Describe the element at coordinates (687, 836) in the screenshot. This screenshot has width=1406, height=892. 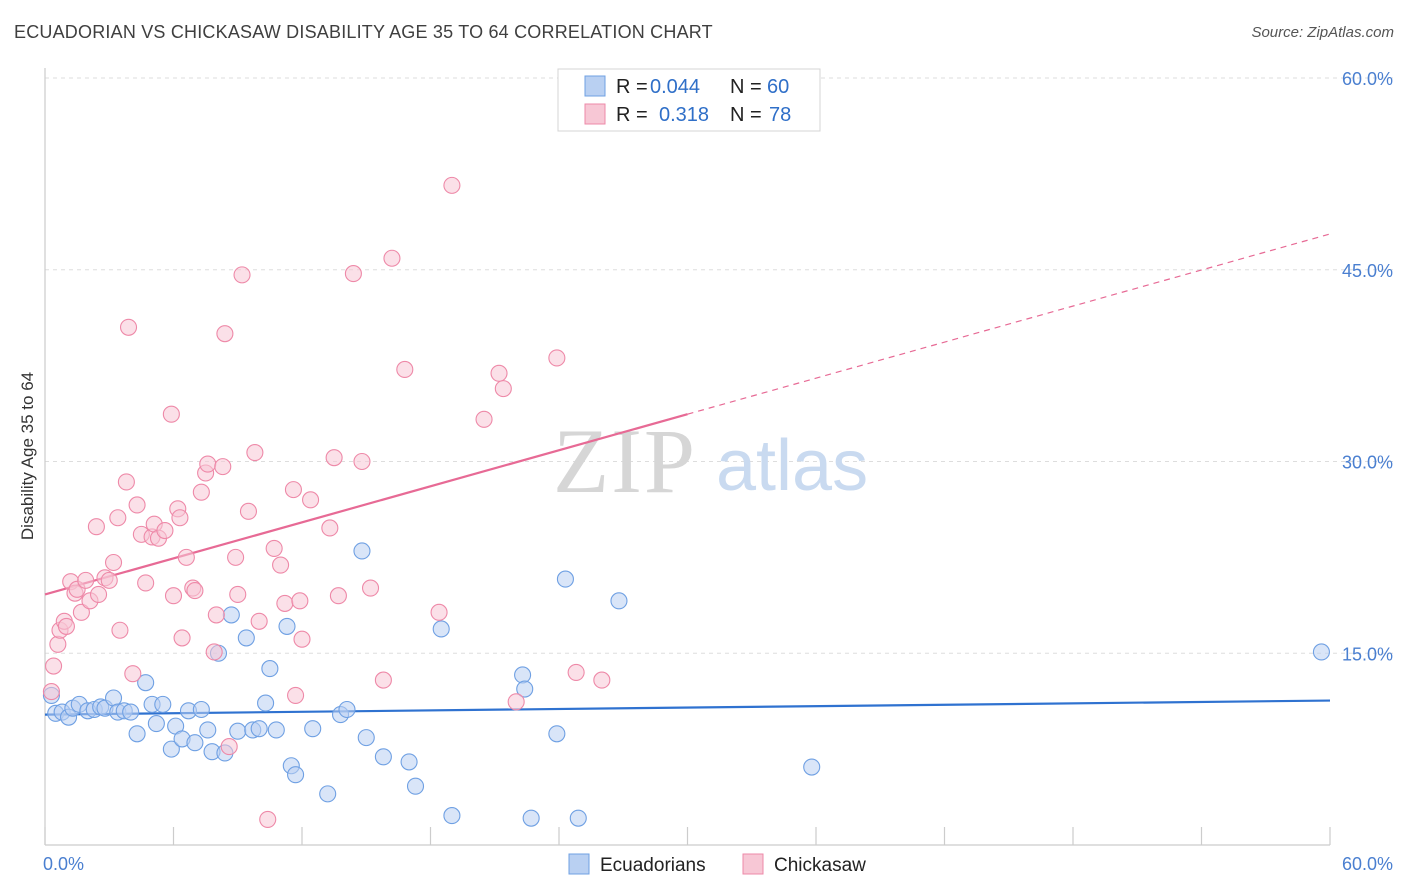
I see `x-tick-marks` at that location.